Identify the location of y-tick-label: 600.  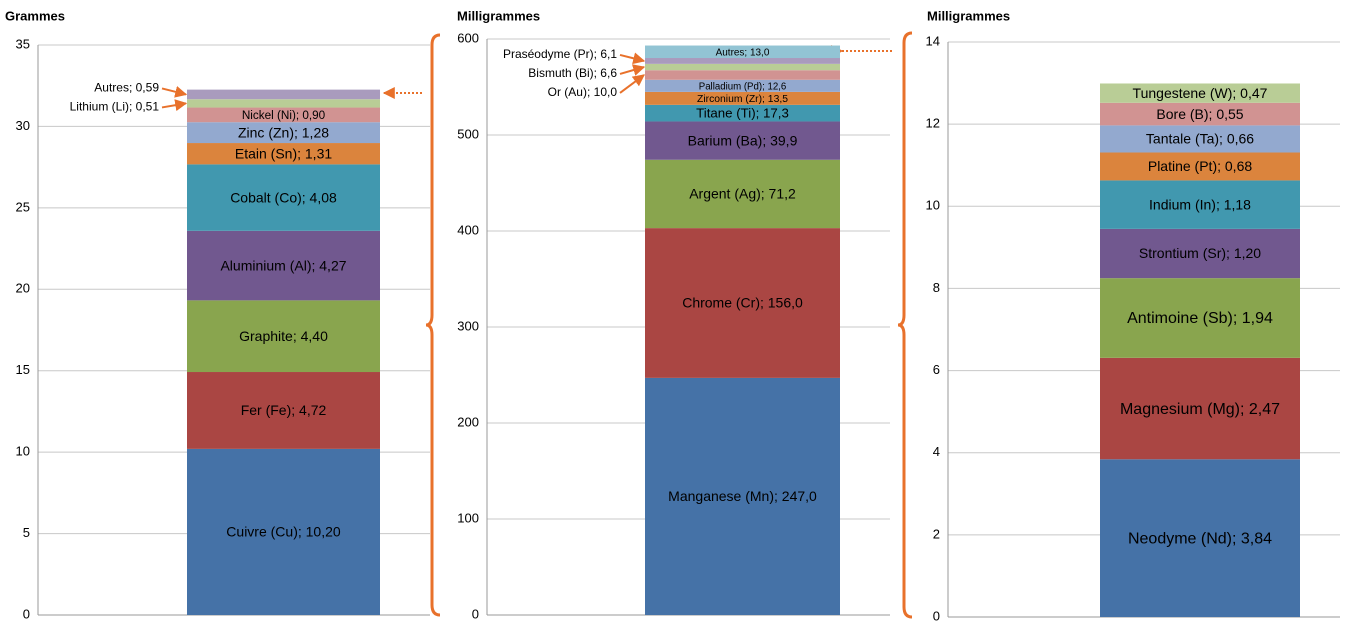
(468, 37).